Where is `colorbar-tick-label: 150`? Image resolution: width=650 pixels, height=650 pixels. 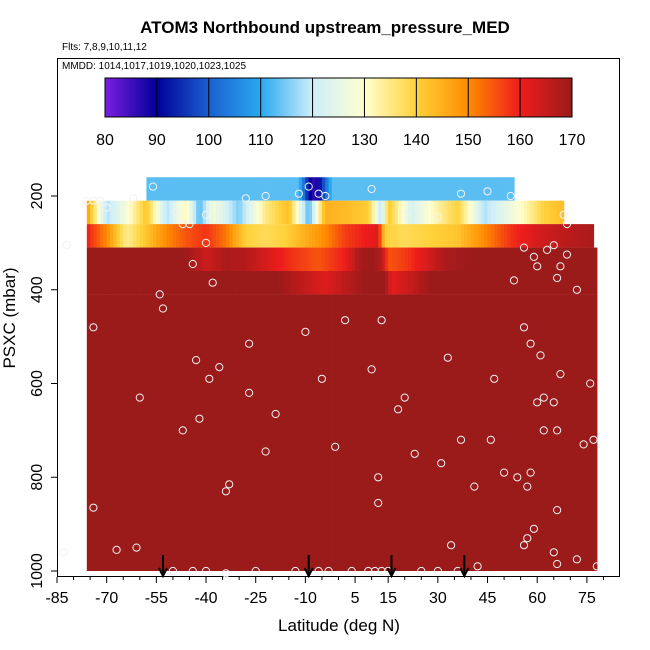 colorbar-tick-label: 150 is located at coordinates (468, 140).